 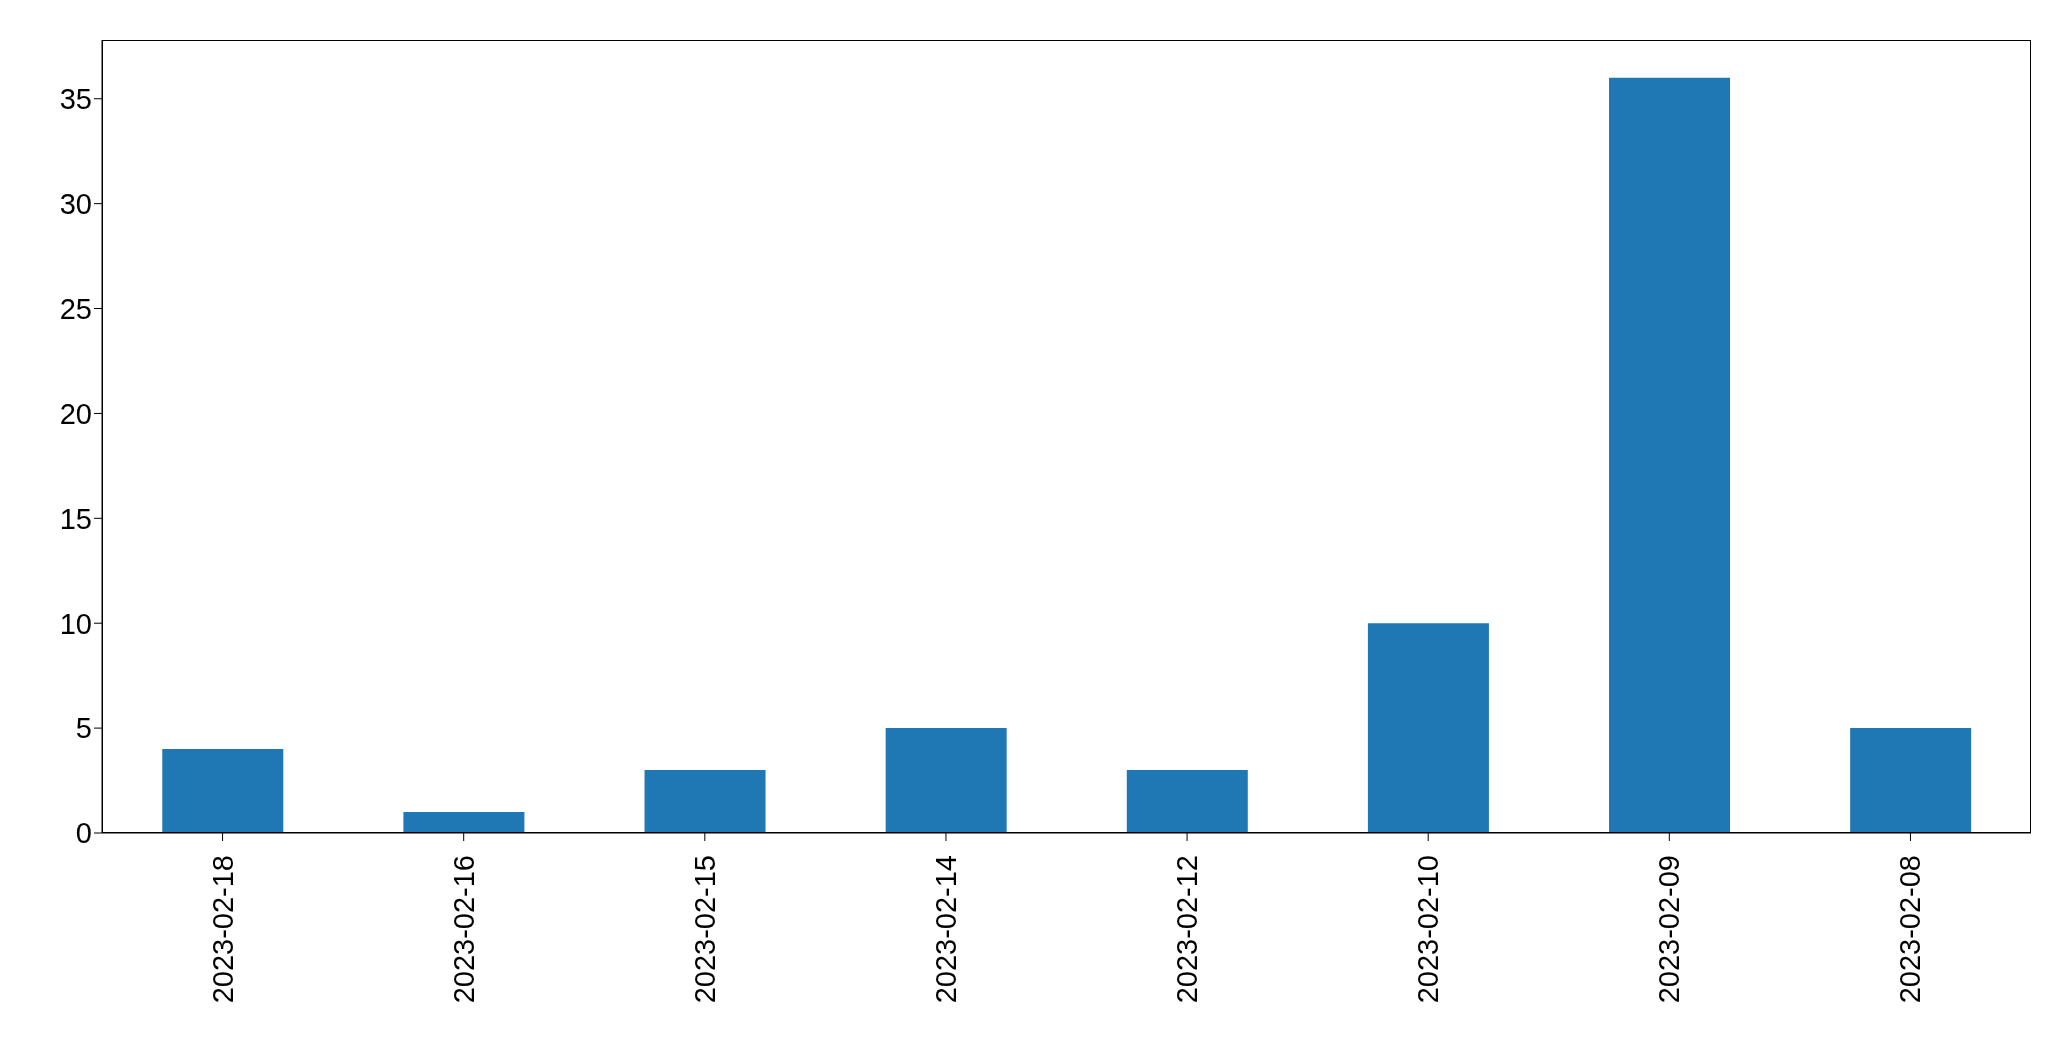 I want to click on y-tick-label: 10, so click(x=75, y=623).